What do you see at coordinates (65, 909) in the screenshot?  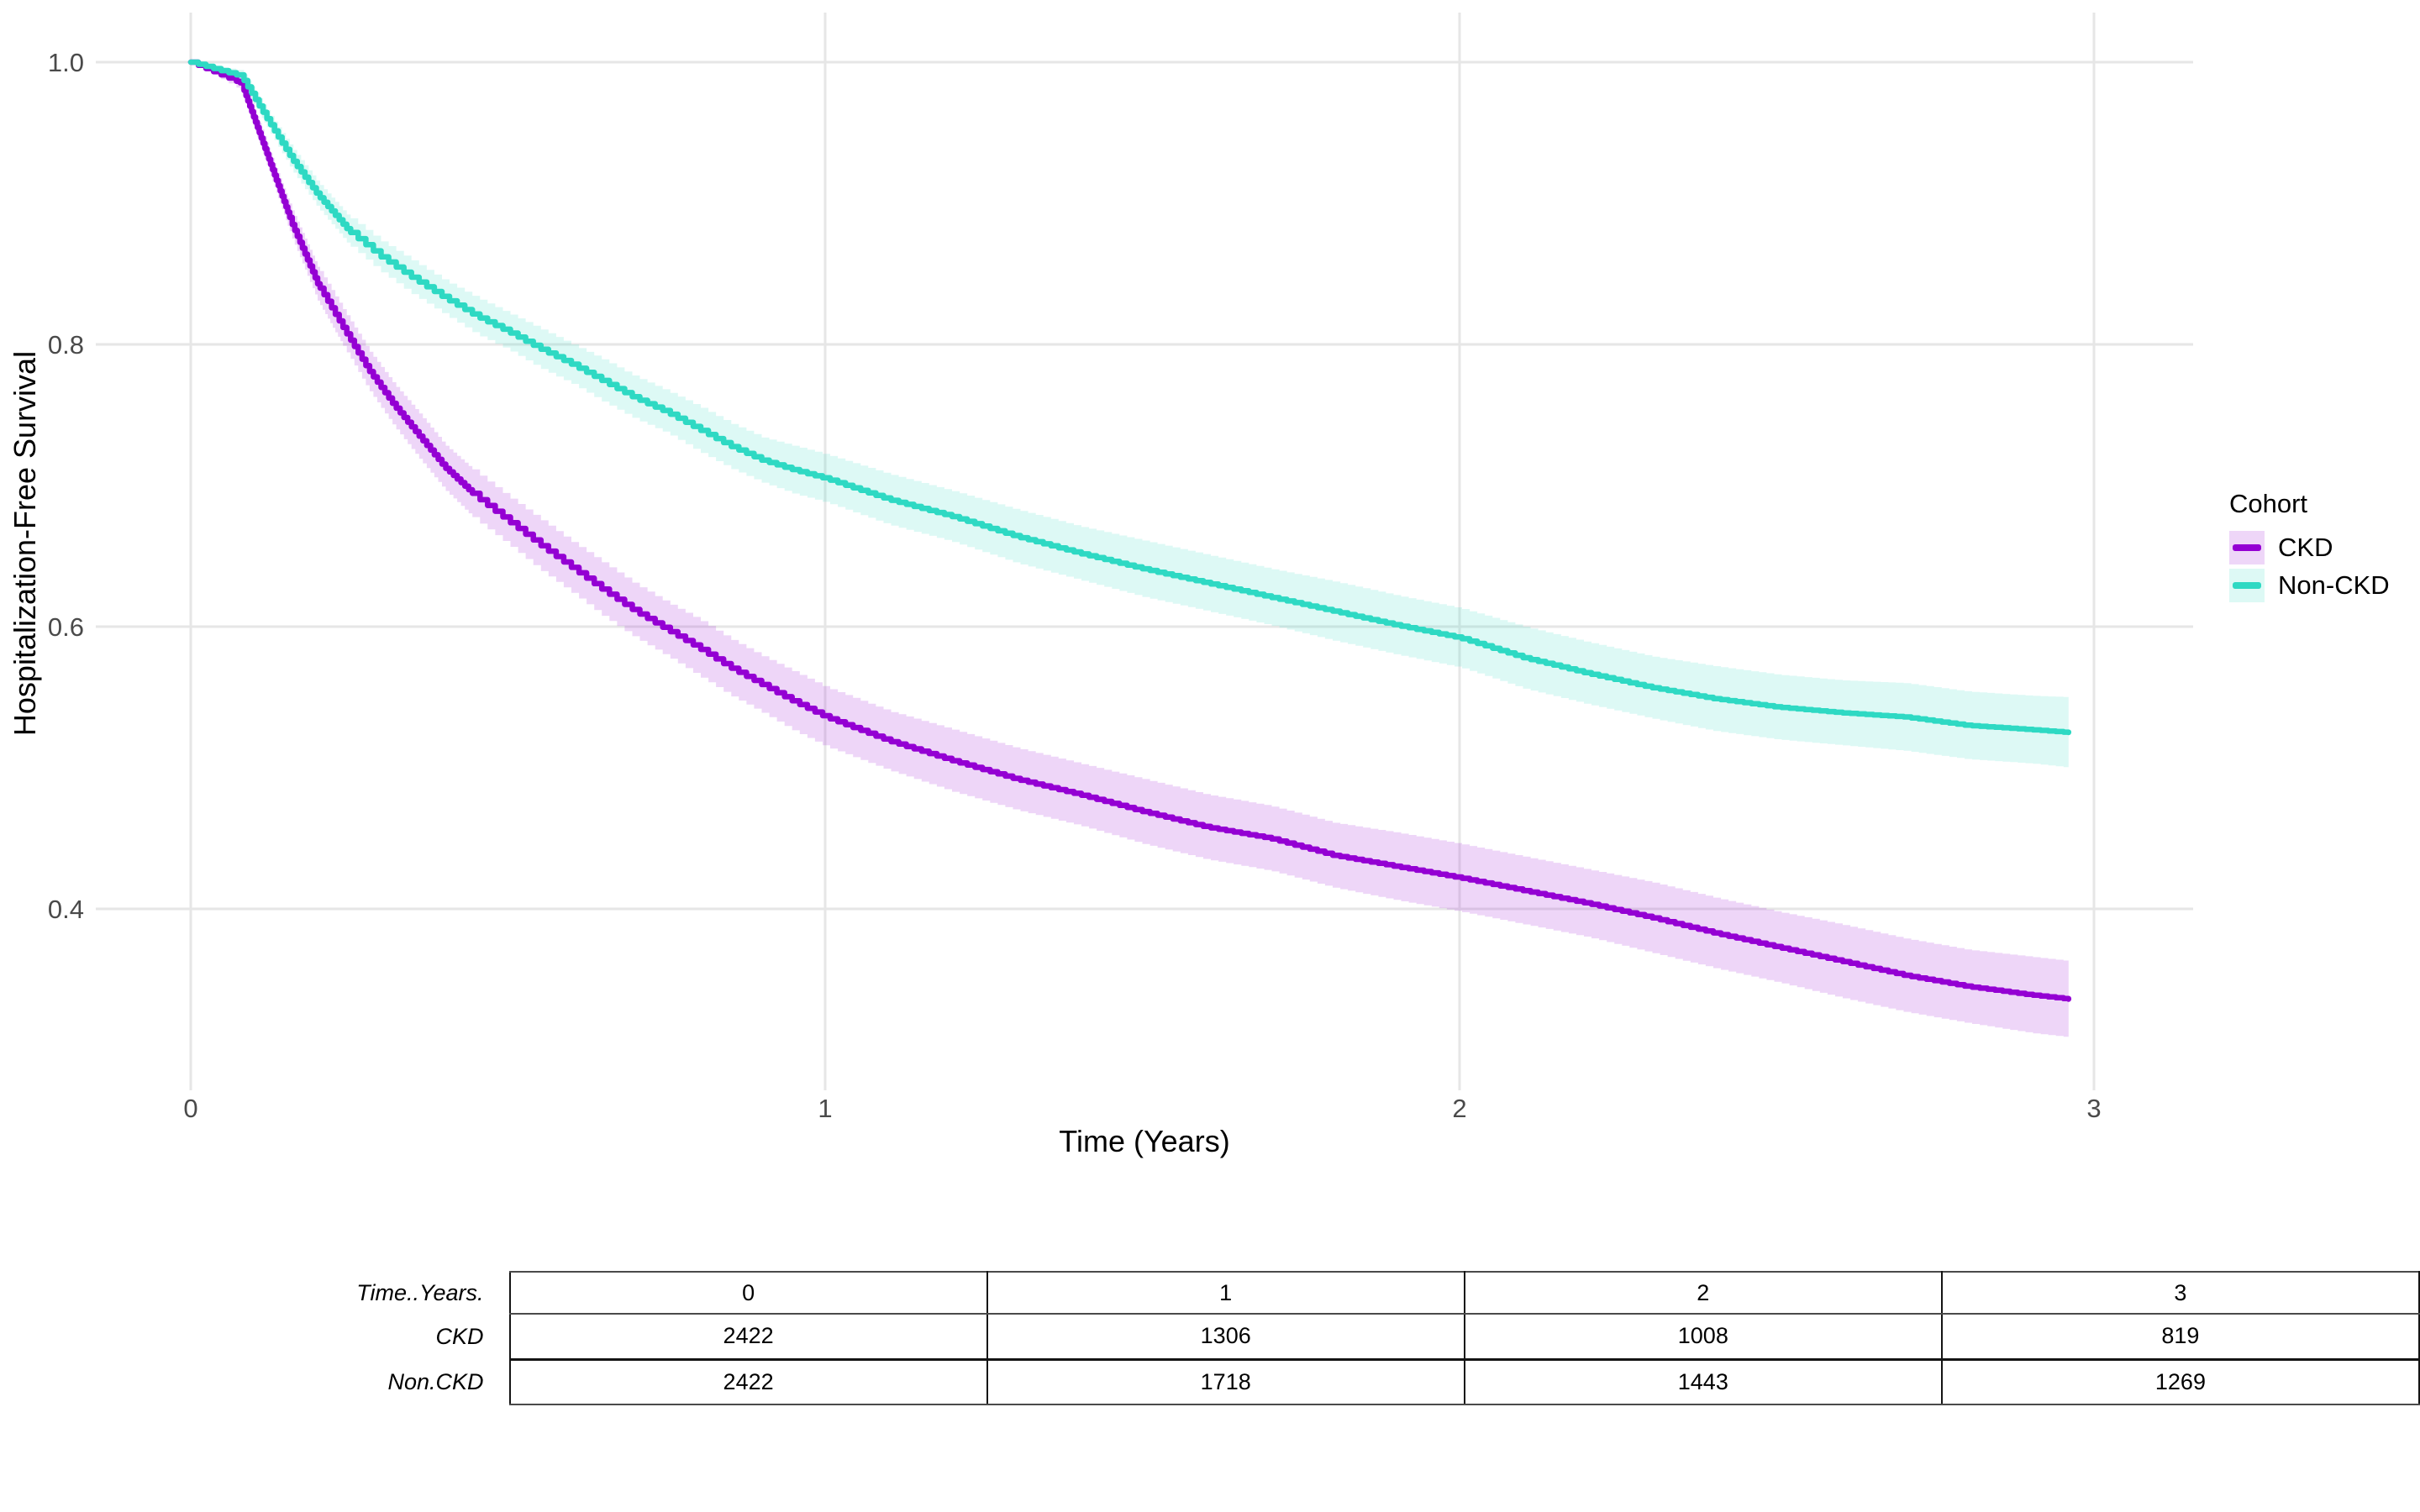 I see `y-tick-0.4: 0.4` at bounding box center [65, 909].